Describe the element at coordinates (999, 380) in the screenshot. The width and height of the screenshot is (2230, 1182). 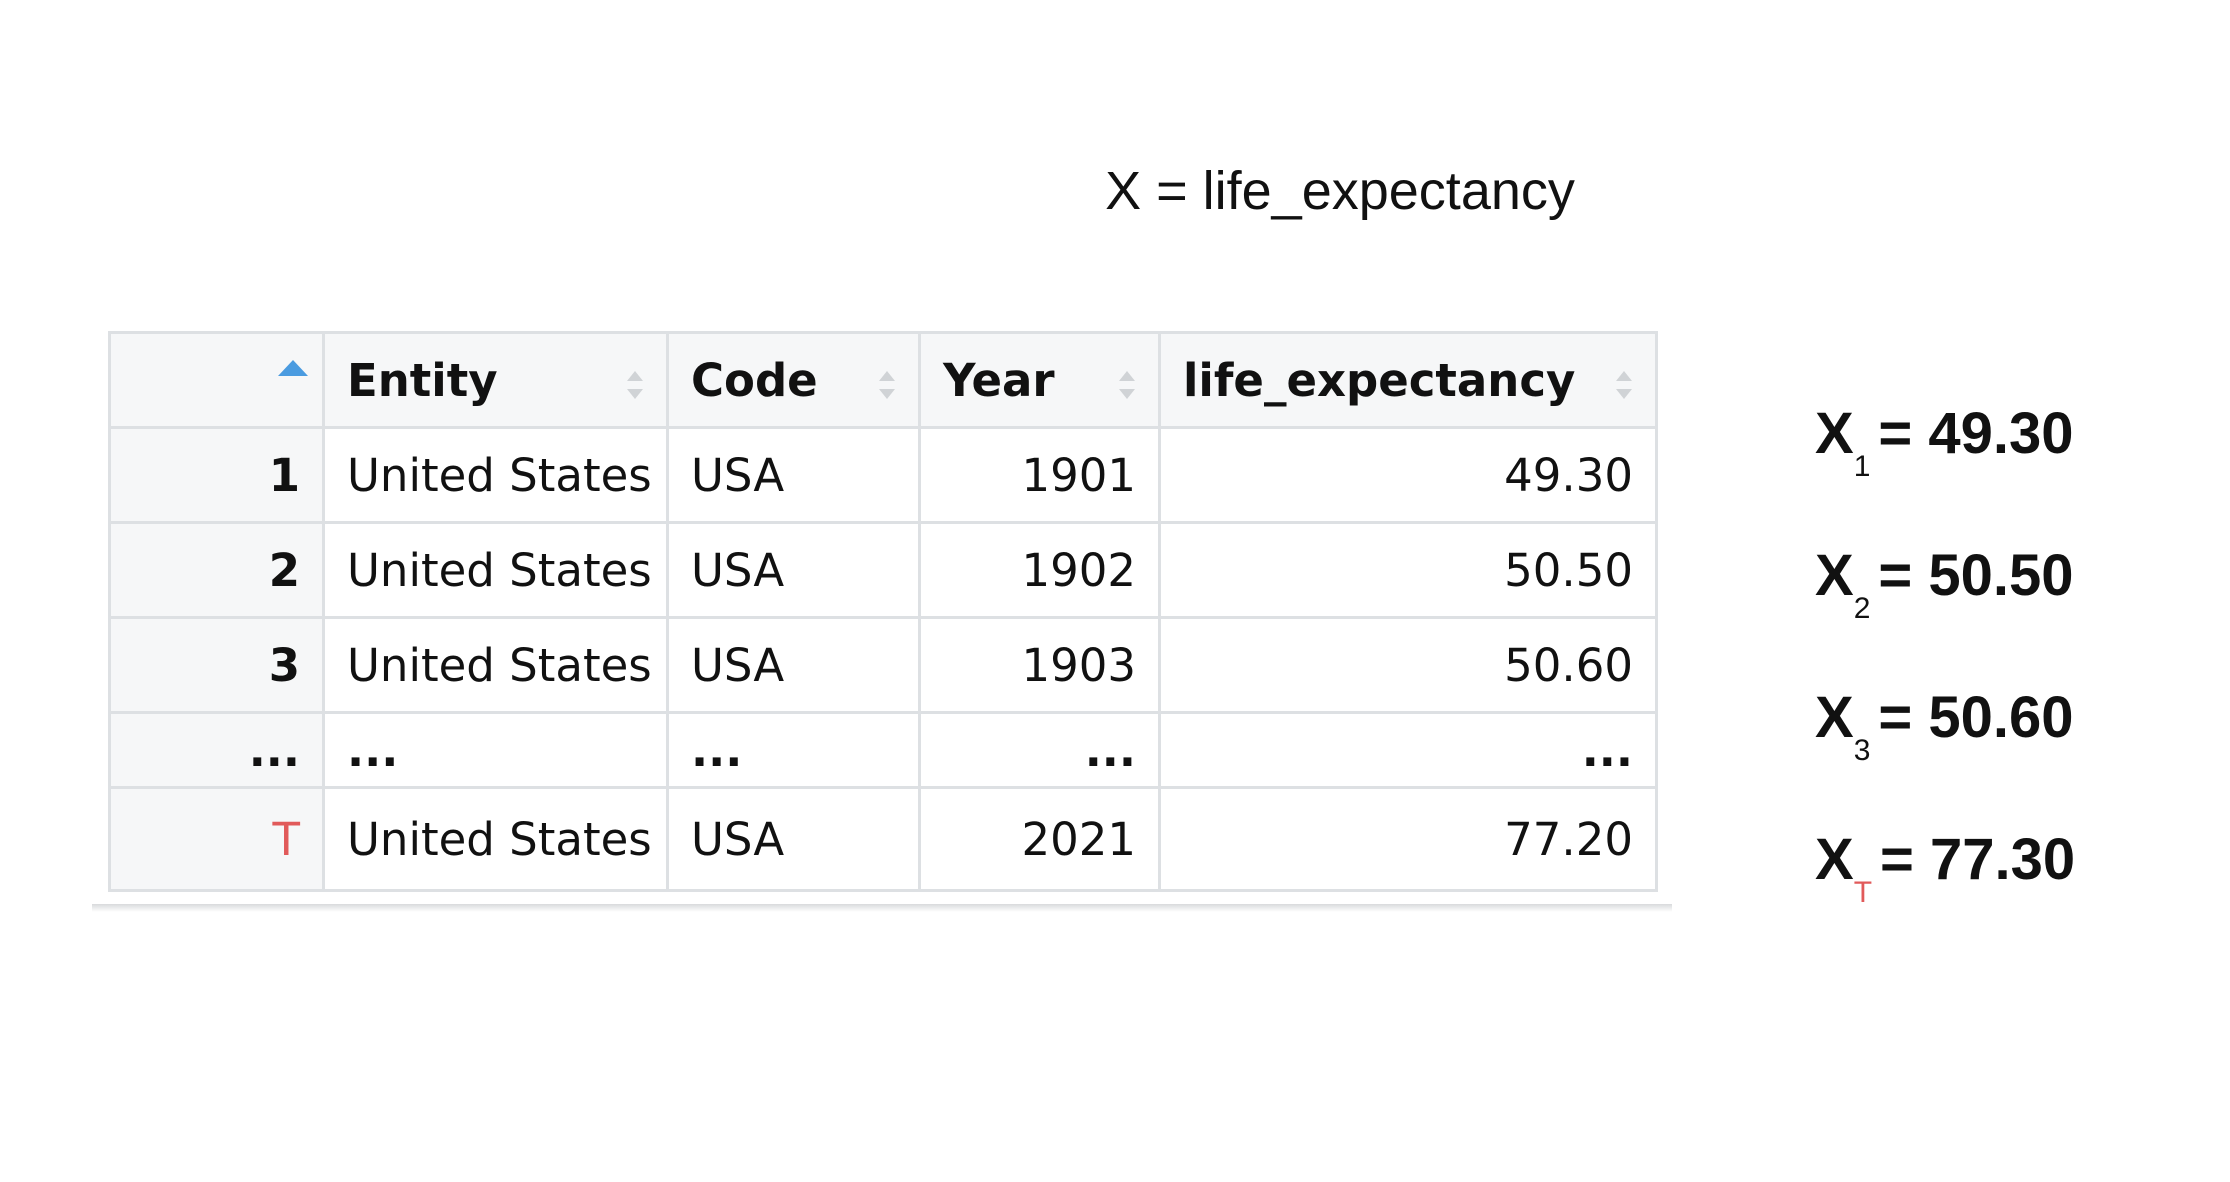
I see `column-header-text: Year` at that location.